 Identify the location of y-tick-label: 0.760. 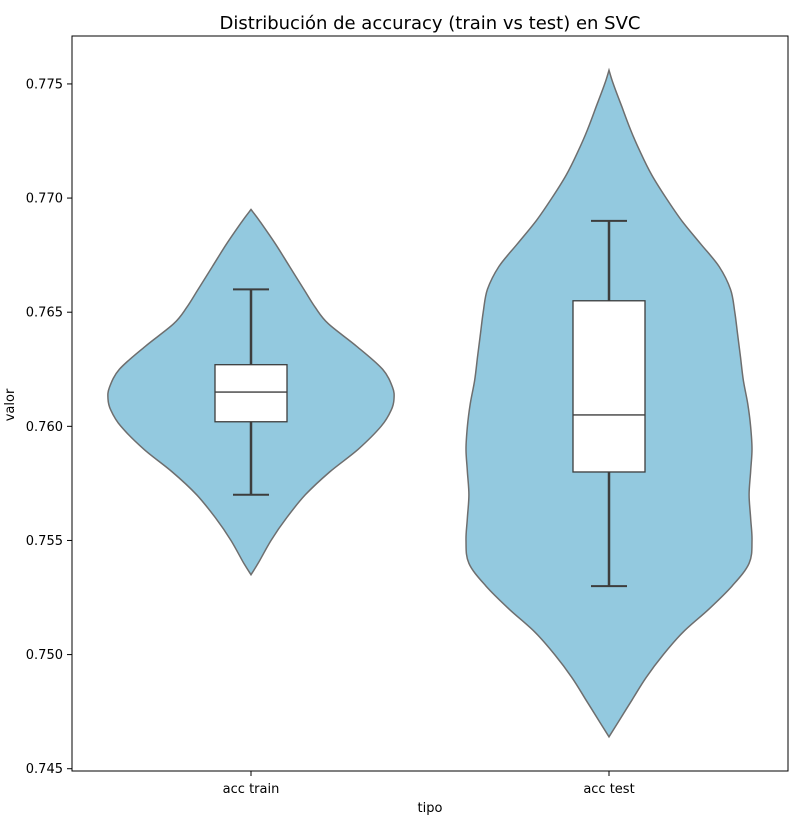
(44, 427).